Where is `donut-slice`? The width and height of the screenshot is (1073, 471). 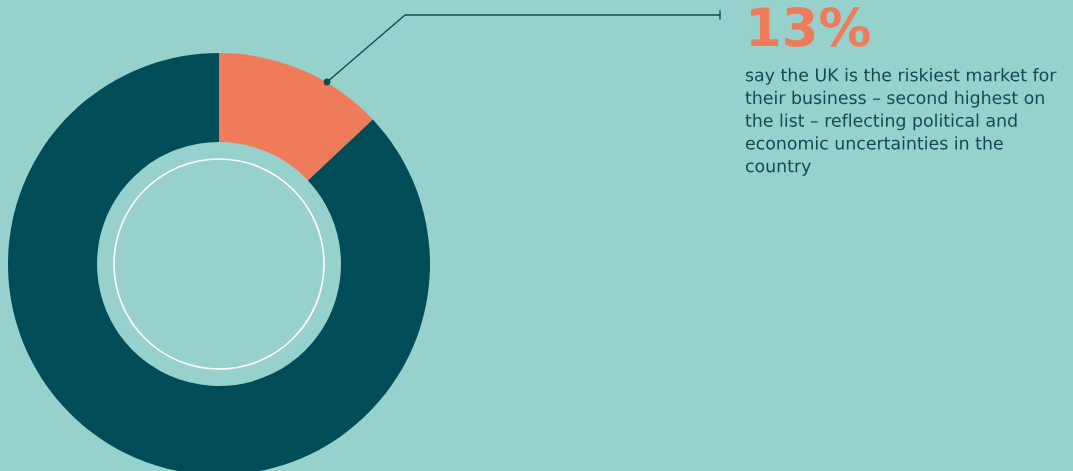 donut-slice is located at coordinates (296, 117).